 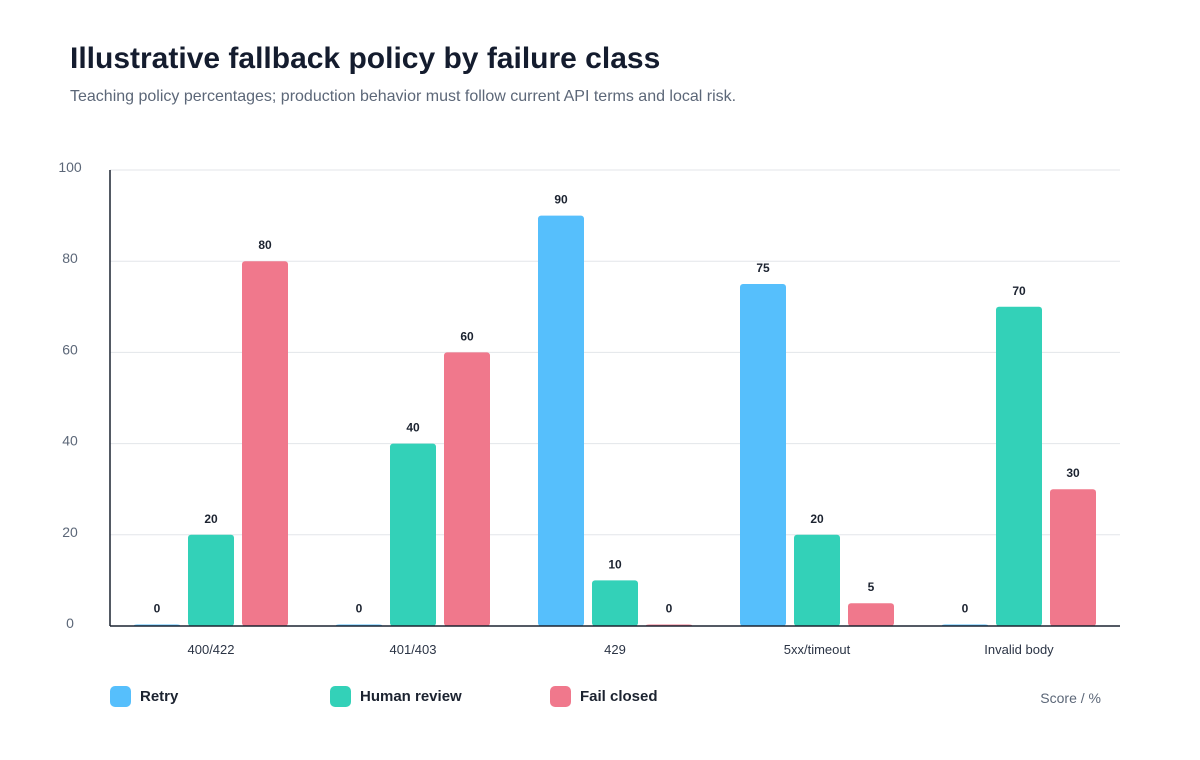 I want to click on data-label-human-review-429: 10, so click(x=615, y=564).